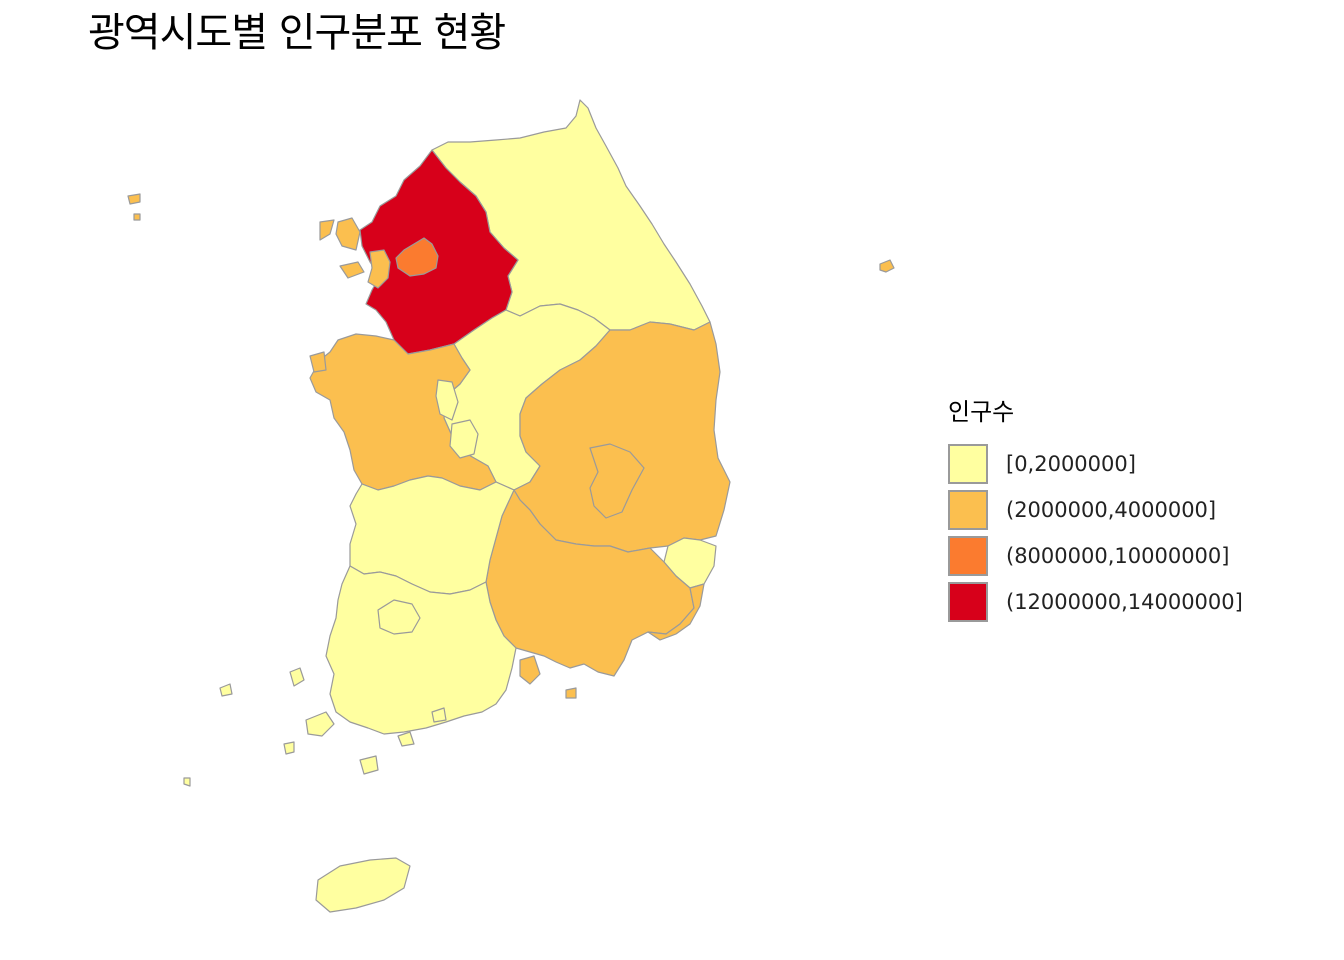  Describe the element at coordinates (447, 400) in the screenshot. I see `region-sejong` at that location.